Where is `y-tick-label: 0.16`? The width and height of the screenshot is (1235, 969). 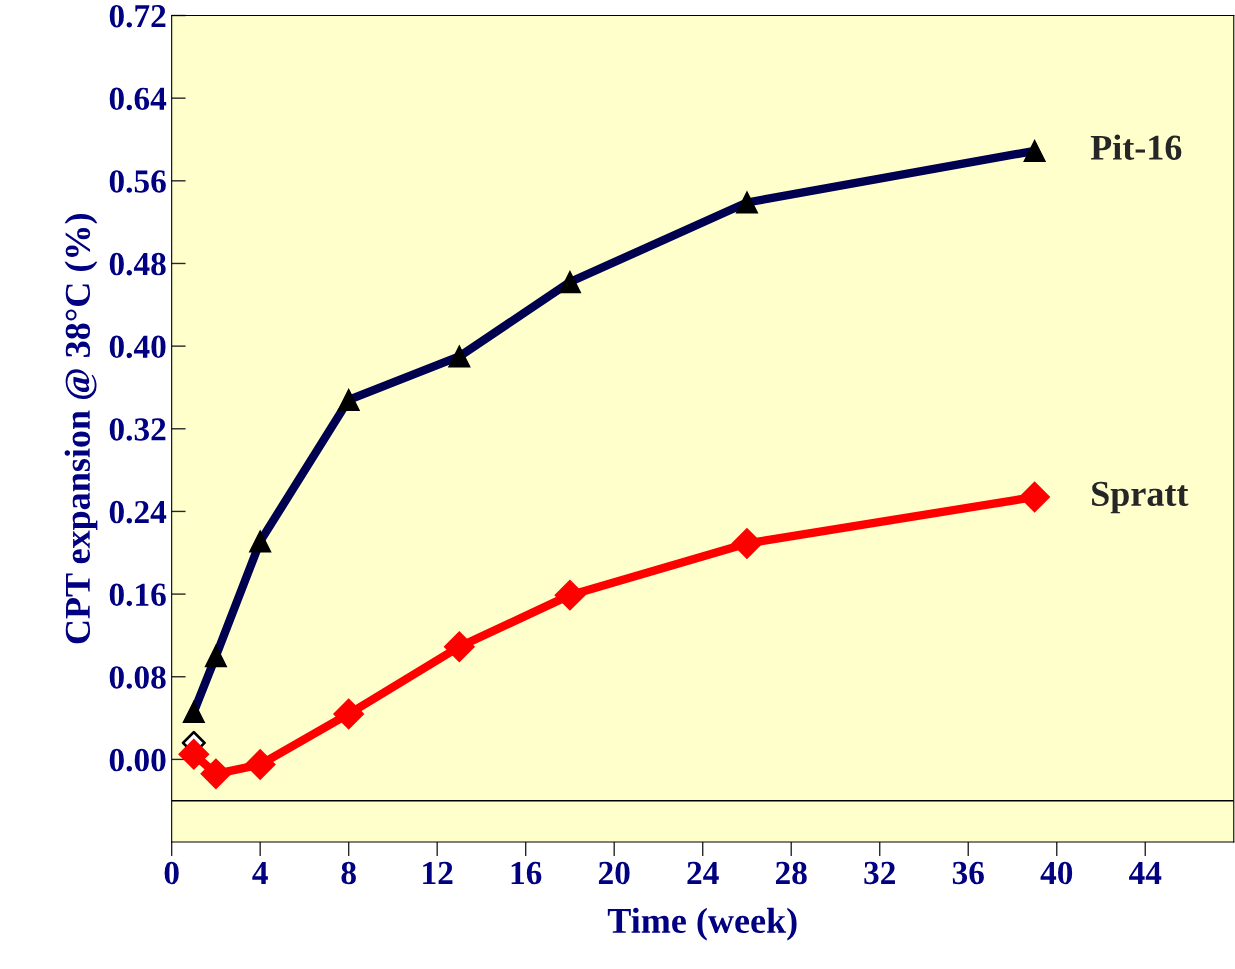
y-tick-label: 0.16 is located at coordinates (137, 595).